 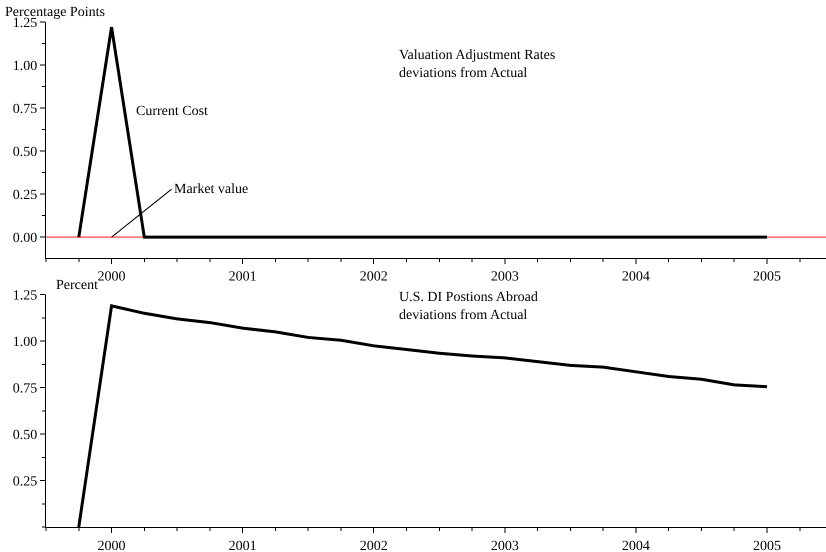 I want to click on text: Valuation Adjustment Rates deviations from Actual, so click(x=477, y=65).